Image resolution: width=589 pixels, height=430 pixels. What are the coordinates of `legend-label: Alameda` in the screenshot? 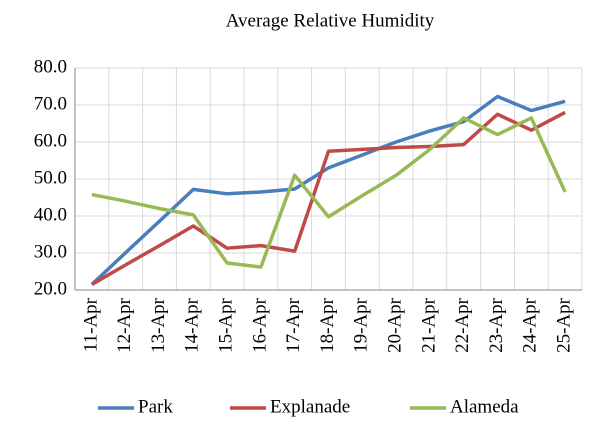 It's located at (484, 406).